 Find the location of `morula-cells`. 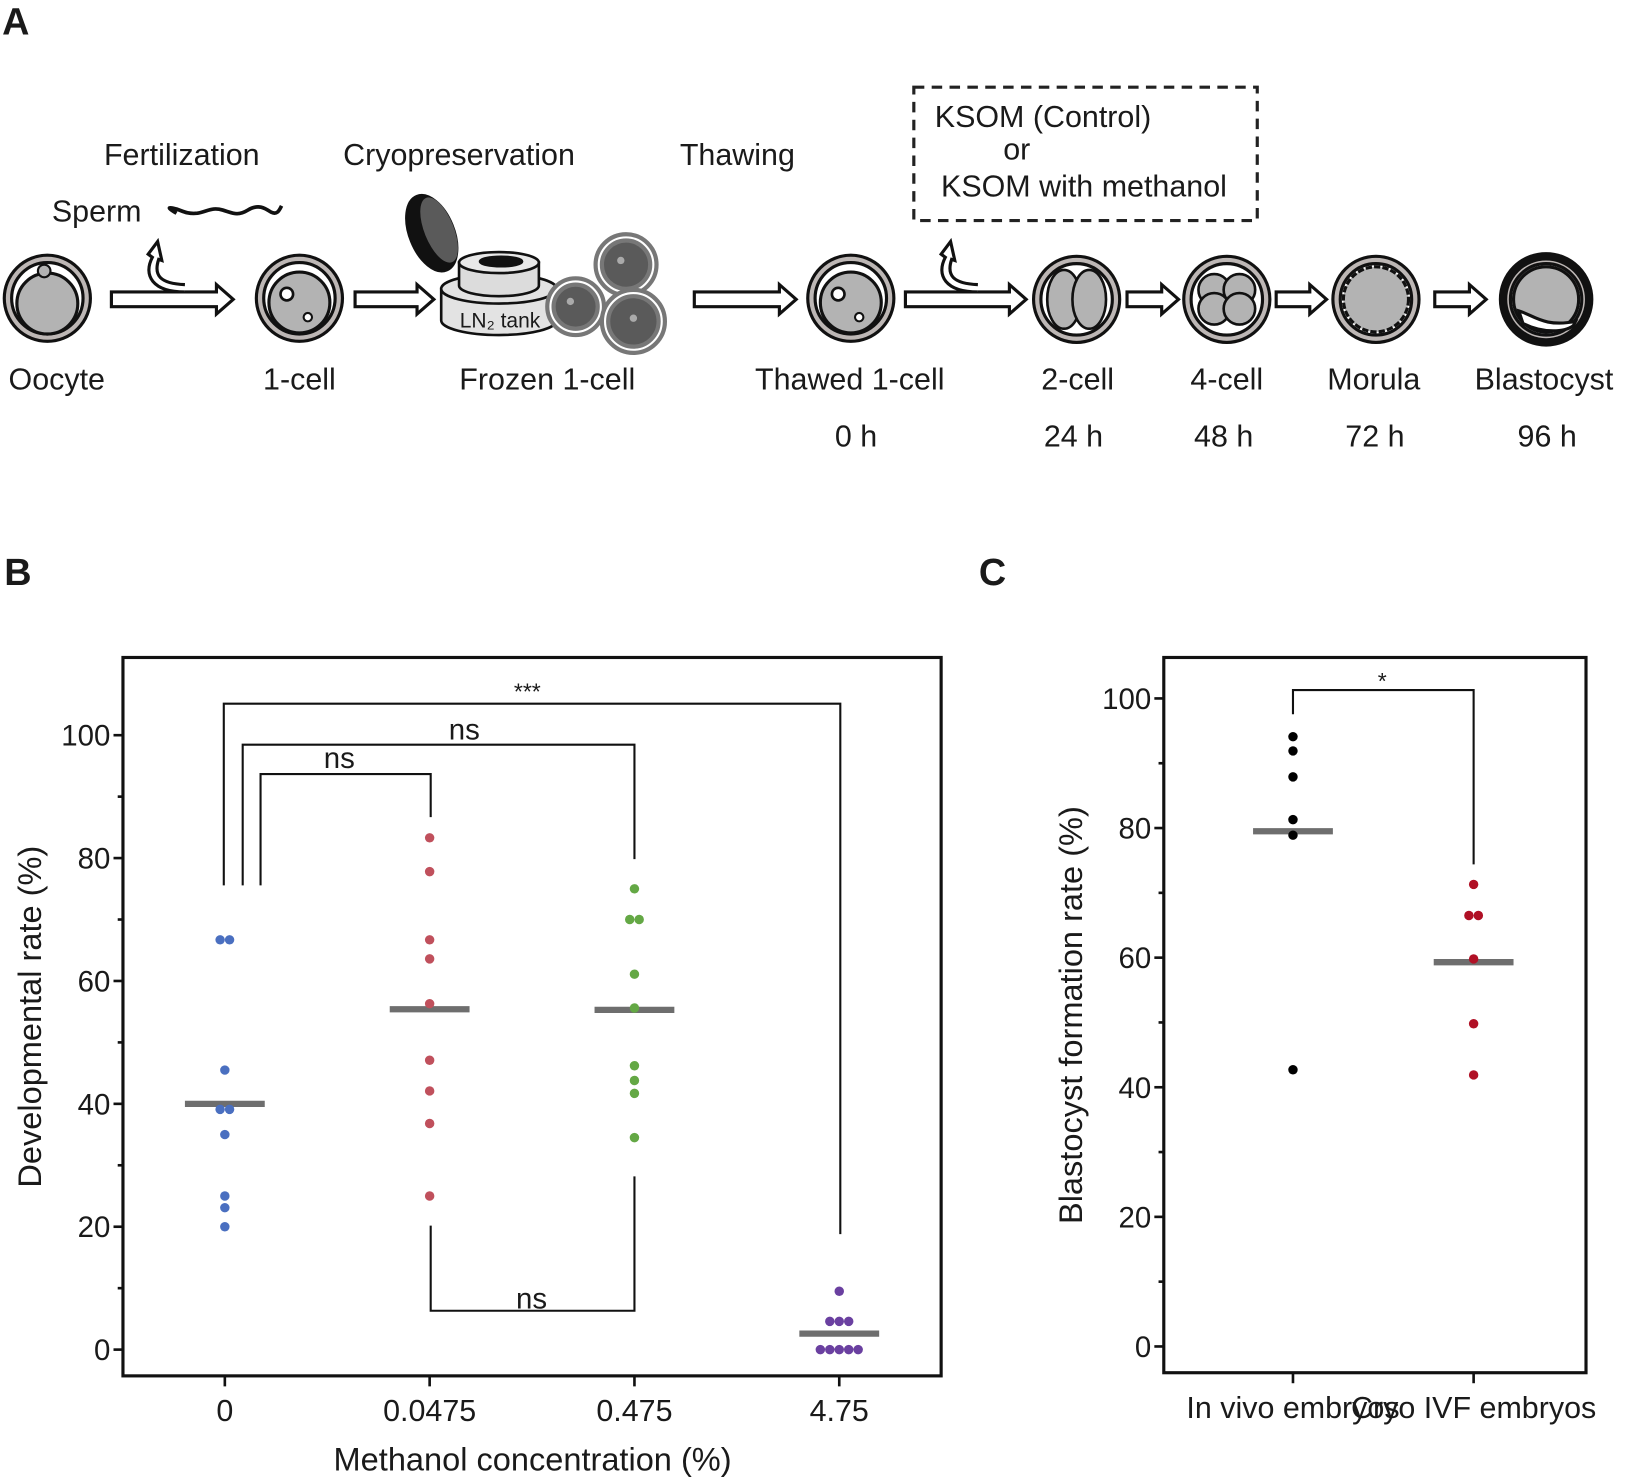

morula-cells is located at coordinates (1376, 299).